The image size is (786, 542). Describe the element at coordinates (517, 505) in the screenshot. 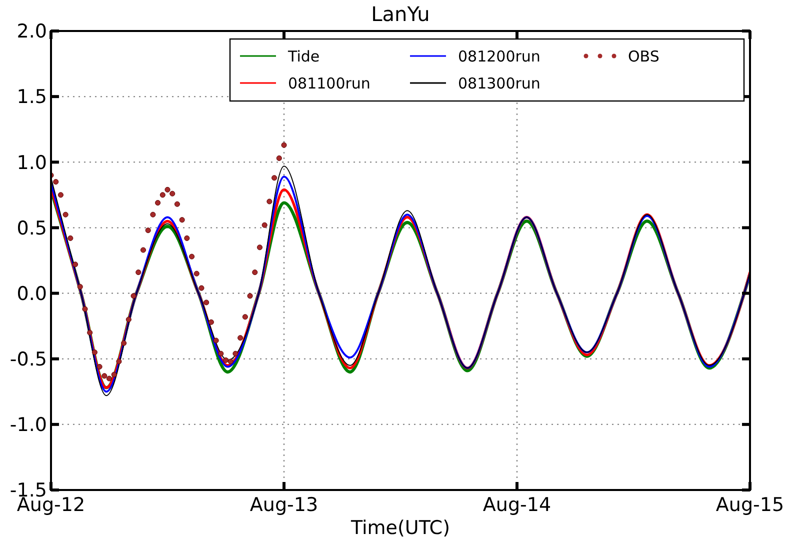

I see `x-tick-label: Aug-14` at that location.